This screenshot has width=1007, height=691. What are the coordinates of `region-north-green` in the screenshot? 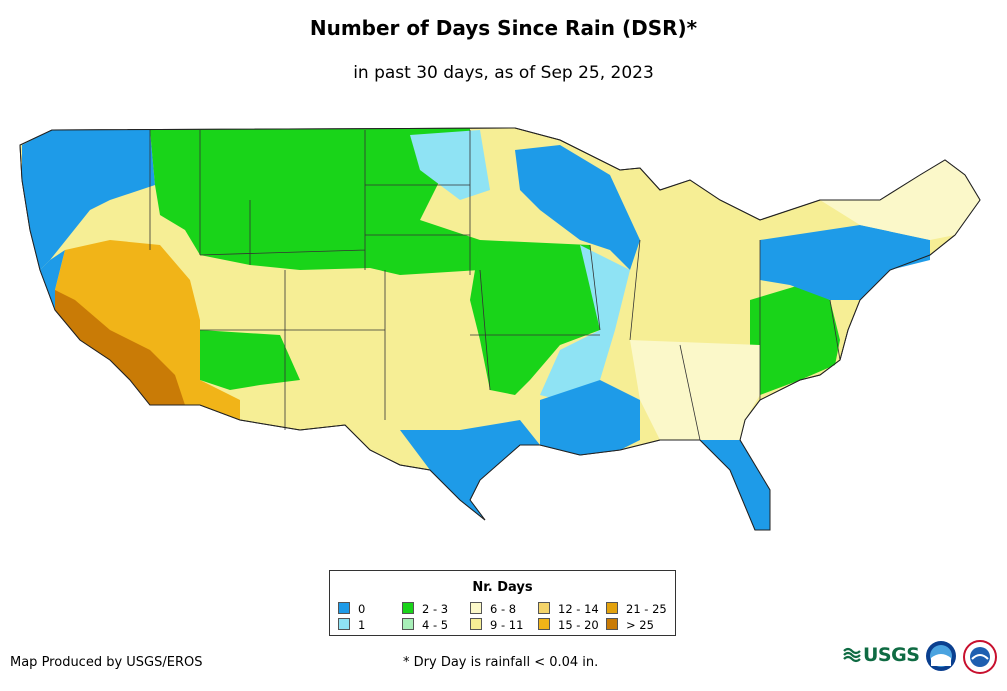 It's located at (315, 201).